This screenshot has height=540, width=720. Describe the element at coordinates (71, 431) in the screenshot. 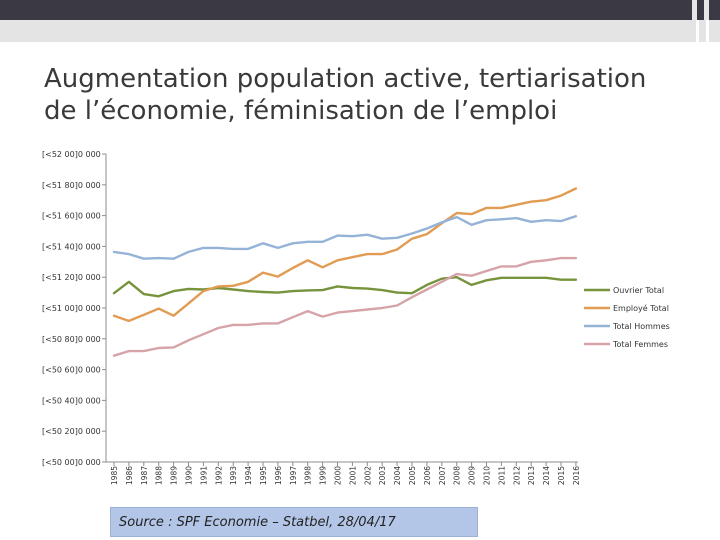

I see `y-tick-label: [<50 20]0 000` at that location.